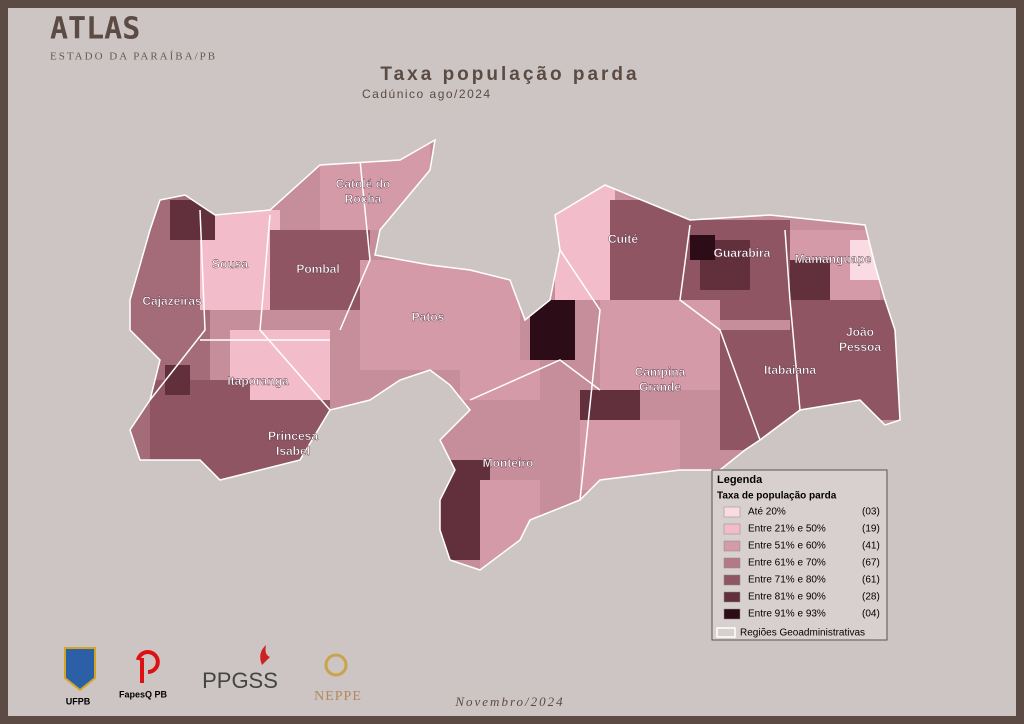  I want to click on legend-label: Entre 71% e 80%, so click(787, 580).